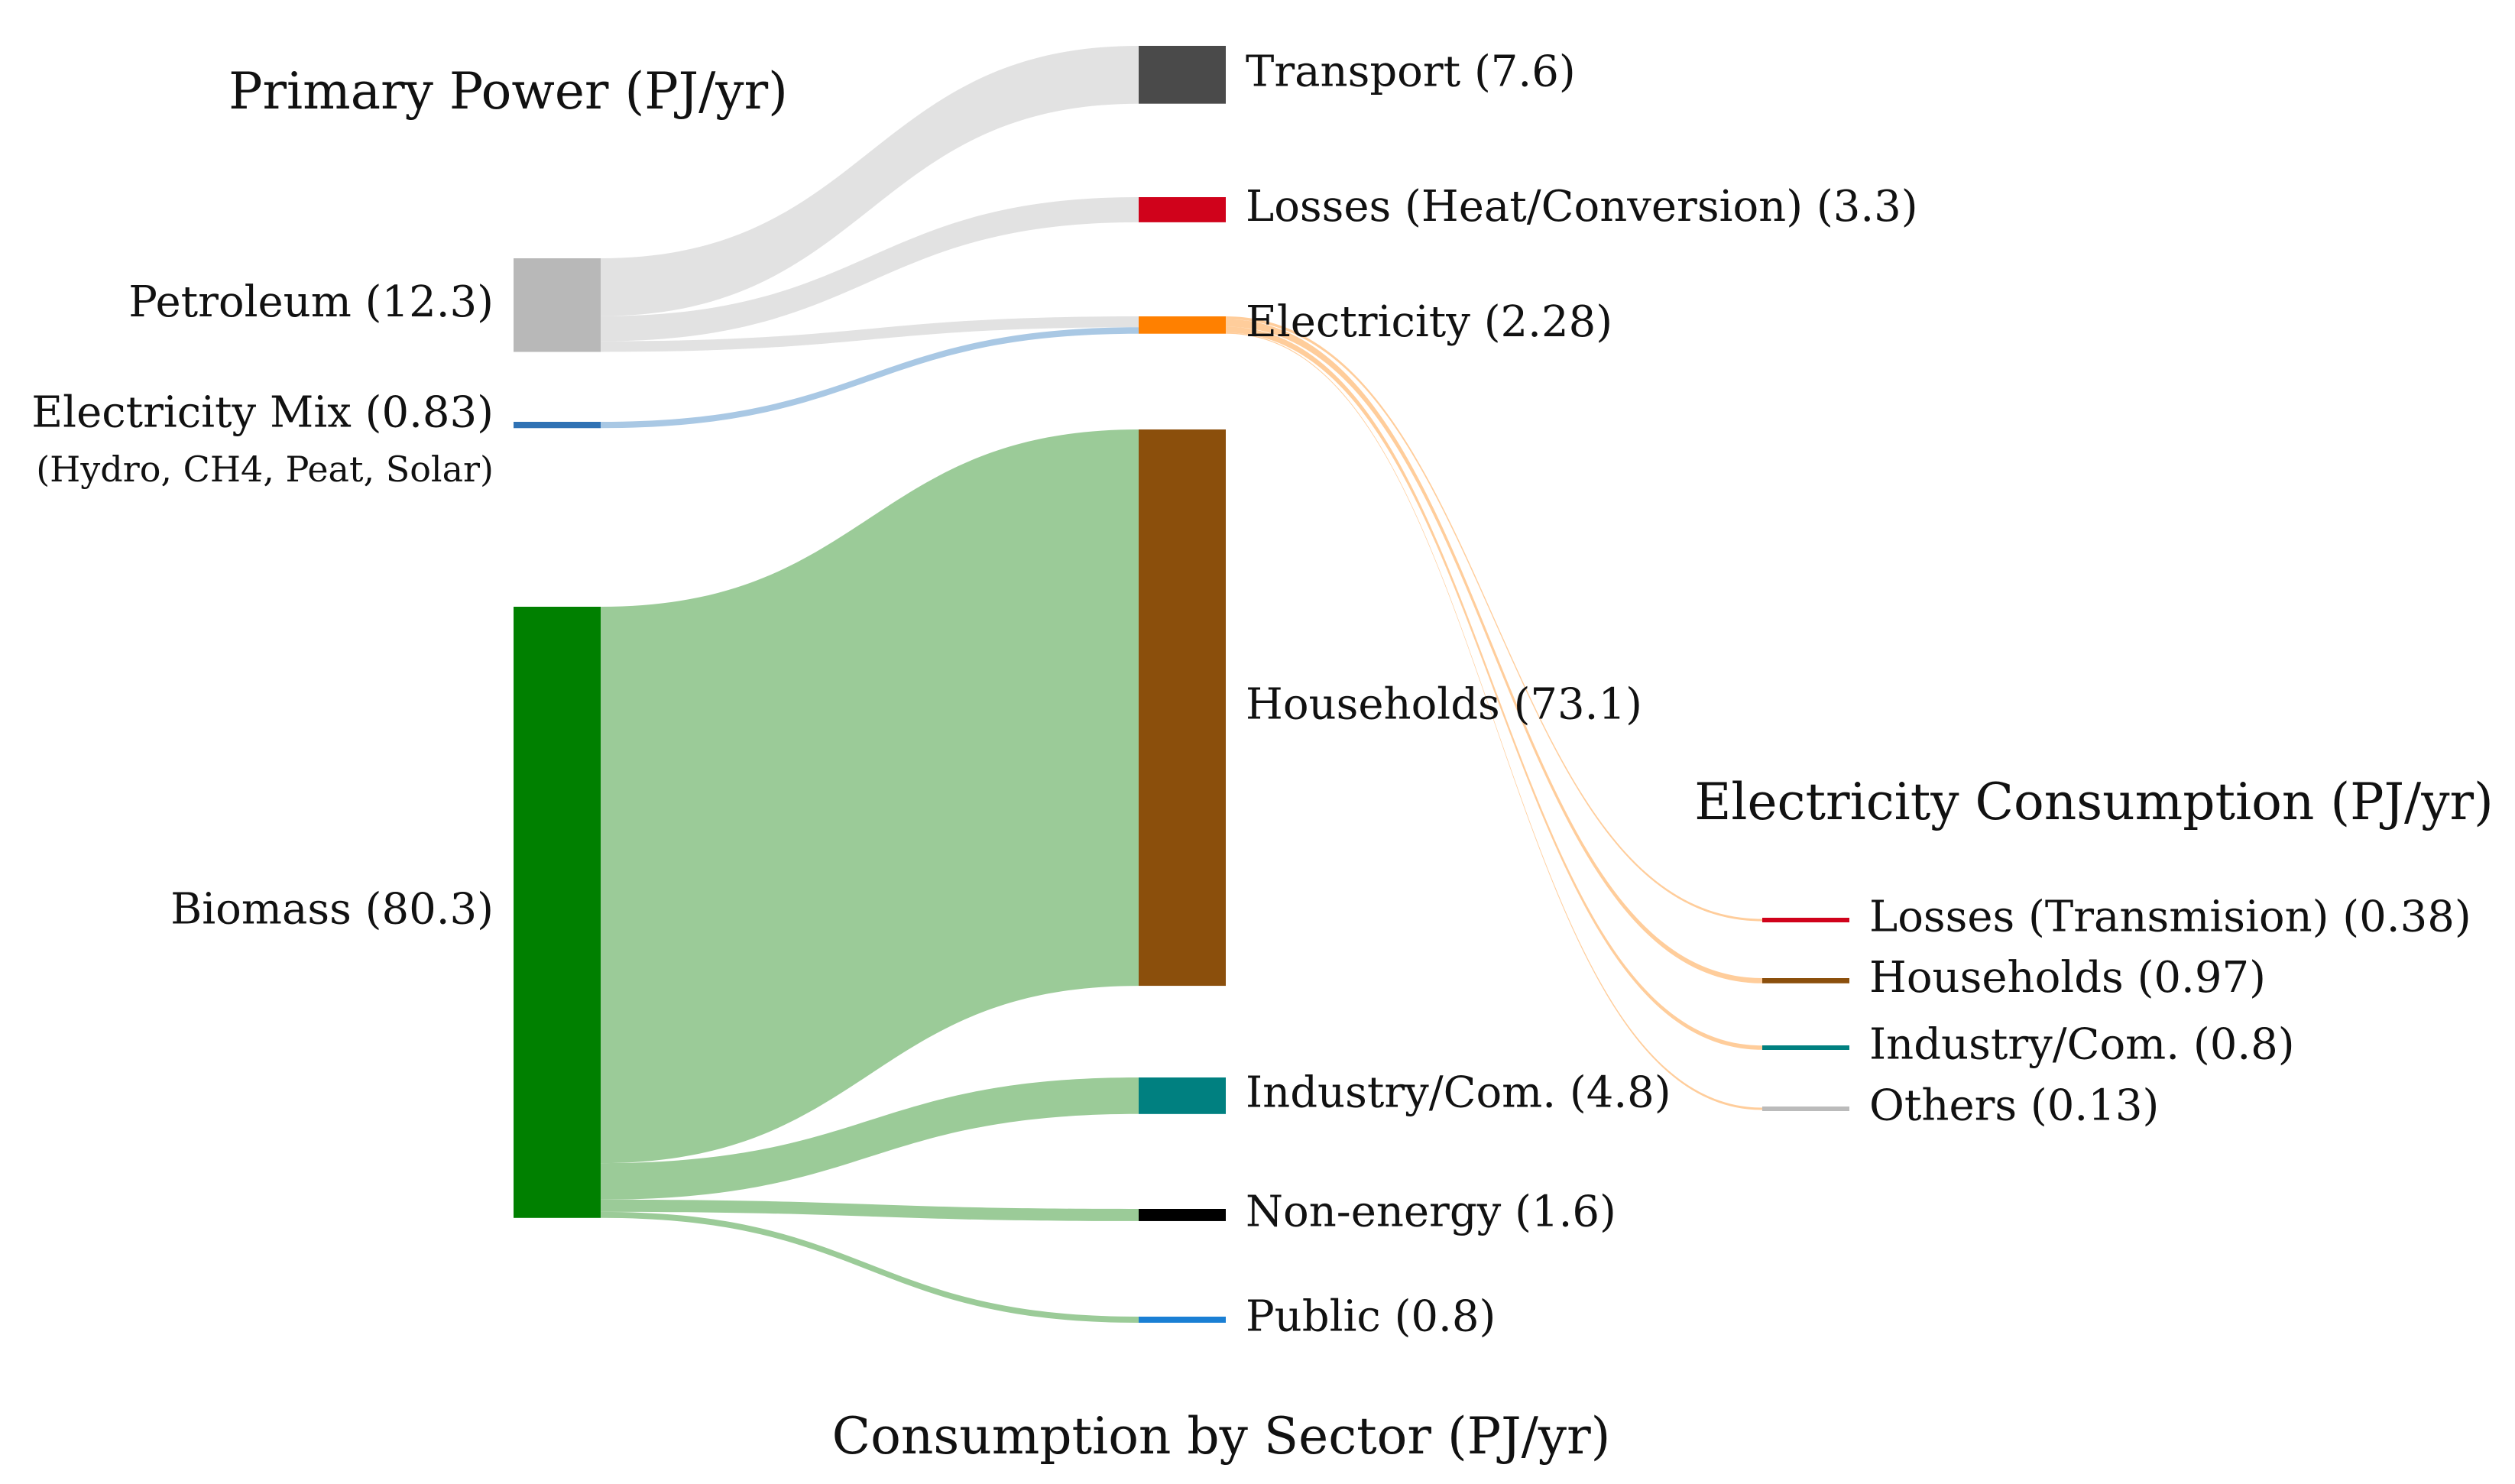  What do you see at coordinates (1183, 708) in the screenshot?
I see `node-households` at bounding box center [1183, 708].